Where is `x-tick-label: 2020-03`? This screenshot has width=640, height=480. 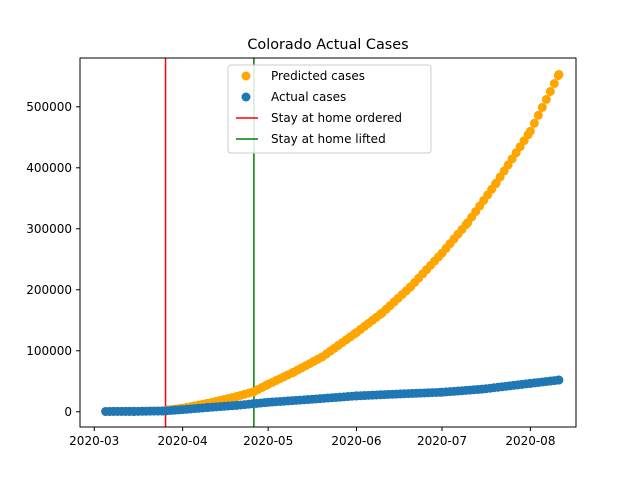
x-tick-label: 2020-03 is located at coordinates (94, 441).